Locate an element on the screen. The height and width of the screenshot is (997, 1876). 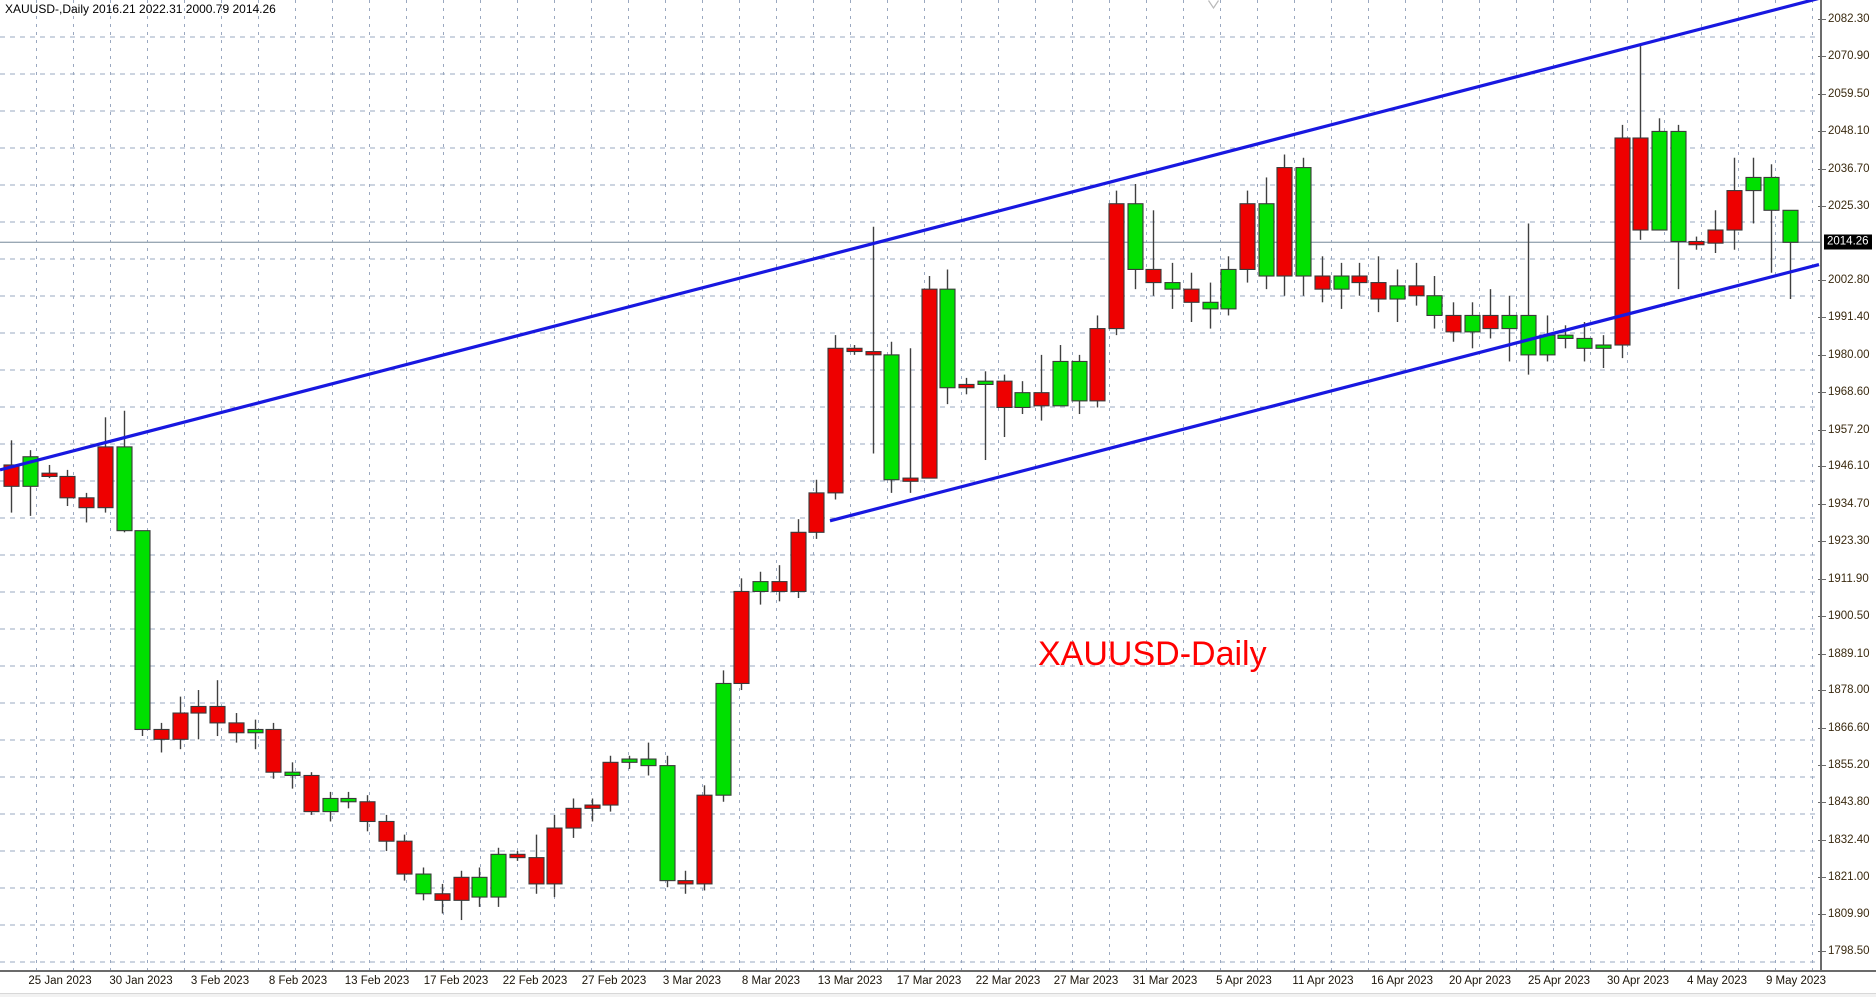
price-axis-label: 1843.80 is located at coordinates (1849, 802).